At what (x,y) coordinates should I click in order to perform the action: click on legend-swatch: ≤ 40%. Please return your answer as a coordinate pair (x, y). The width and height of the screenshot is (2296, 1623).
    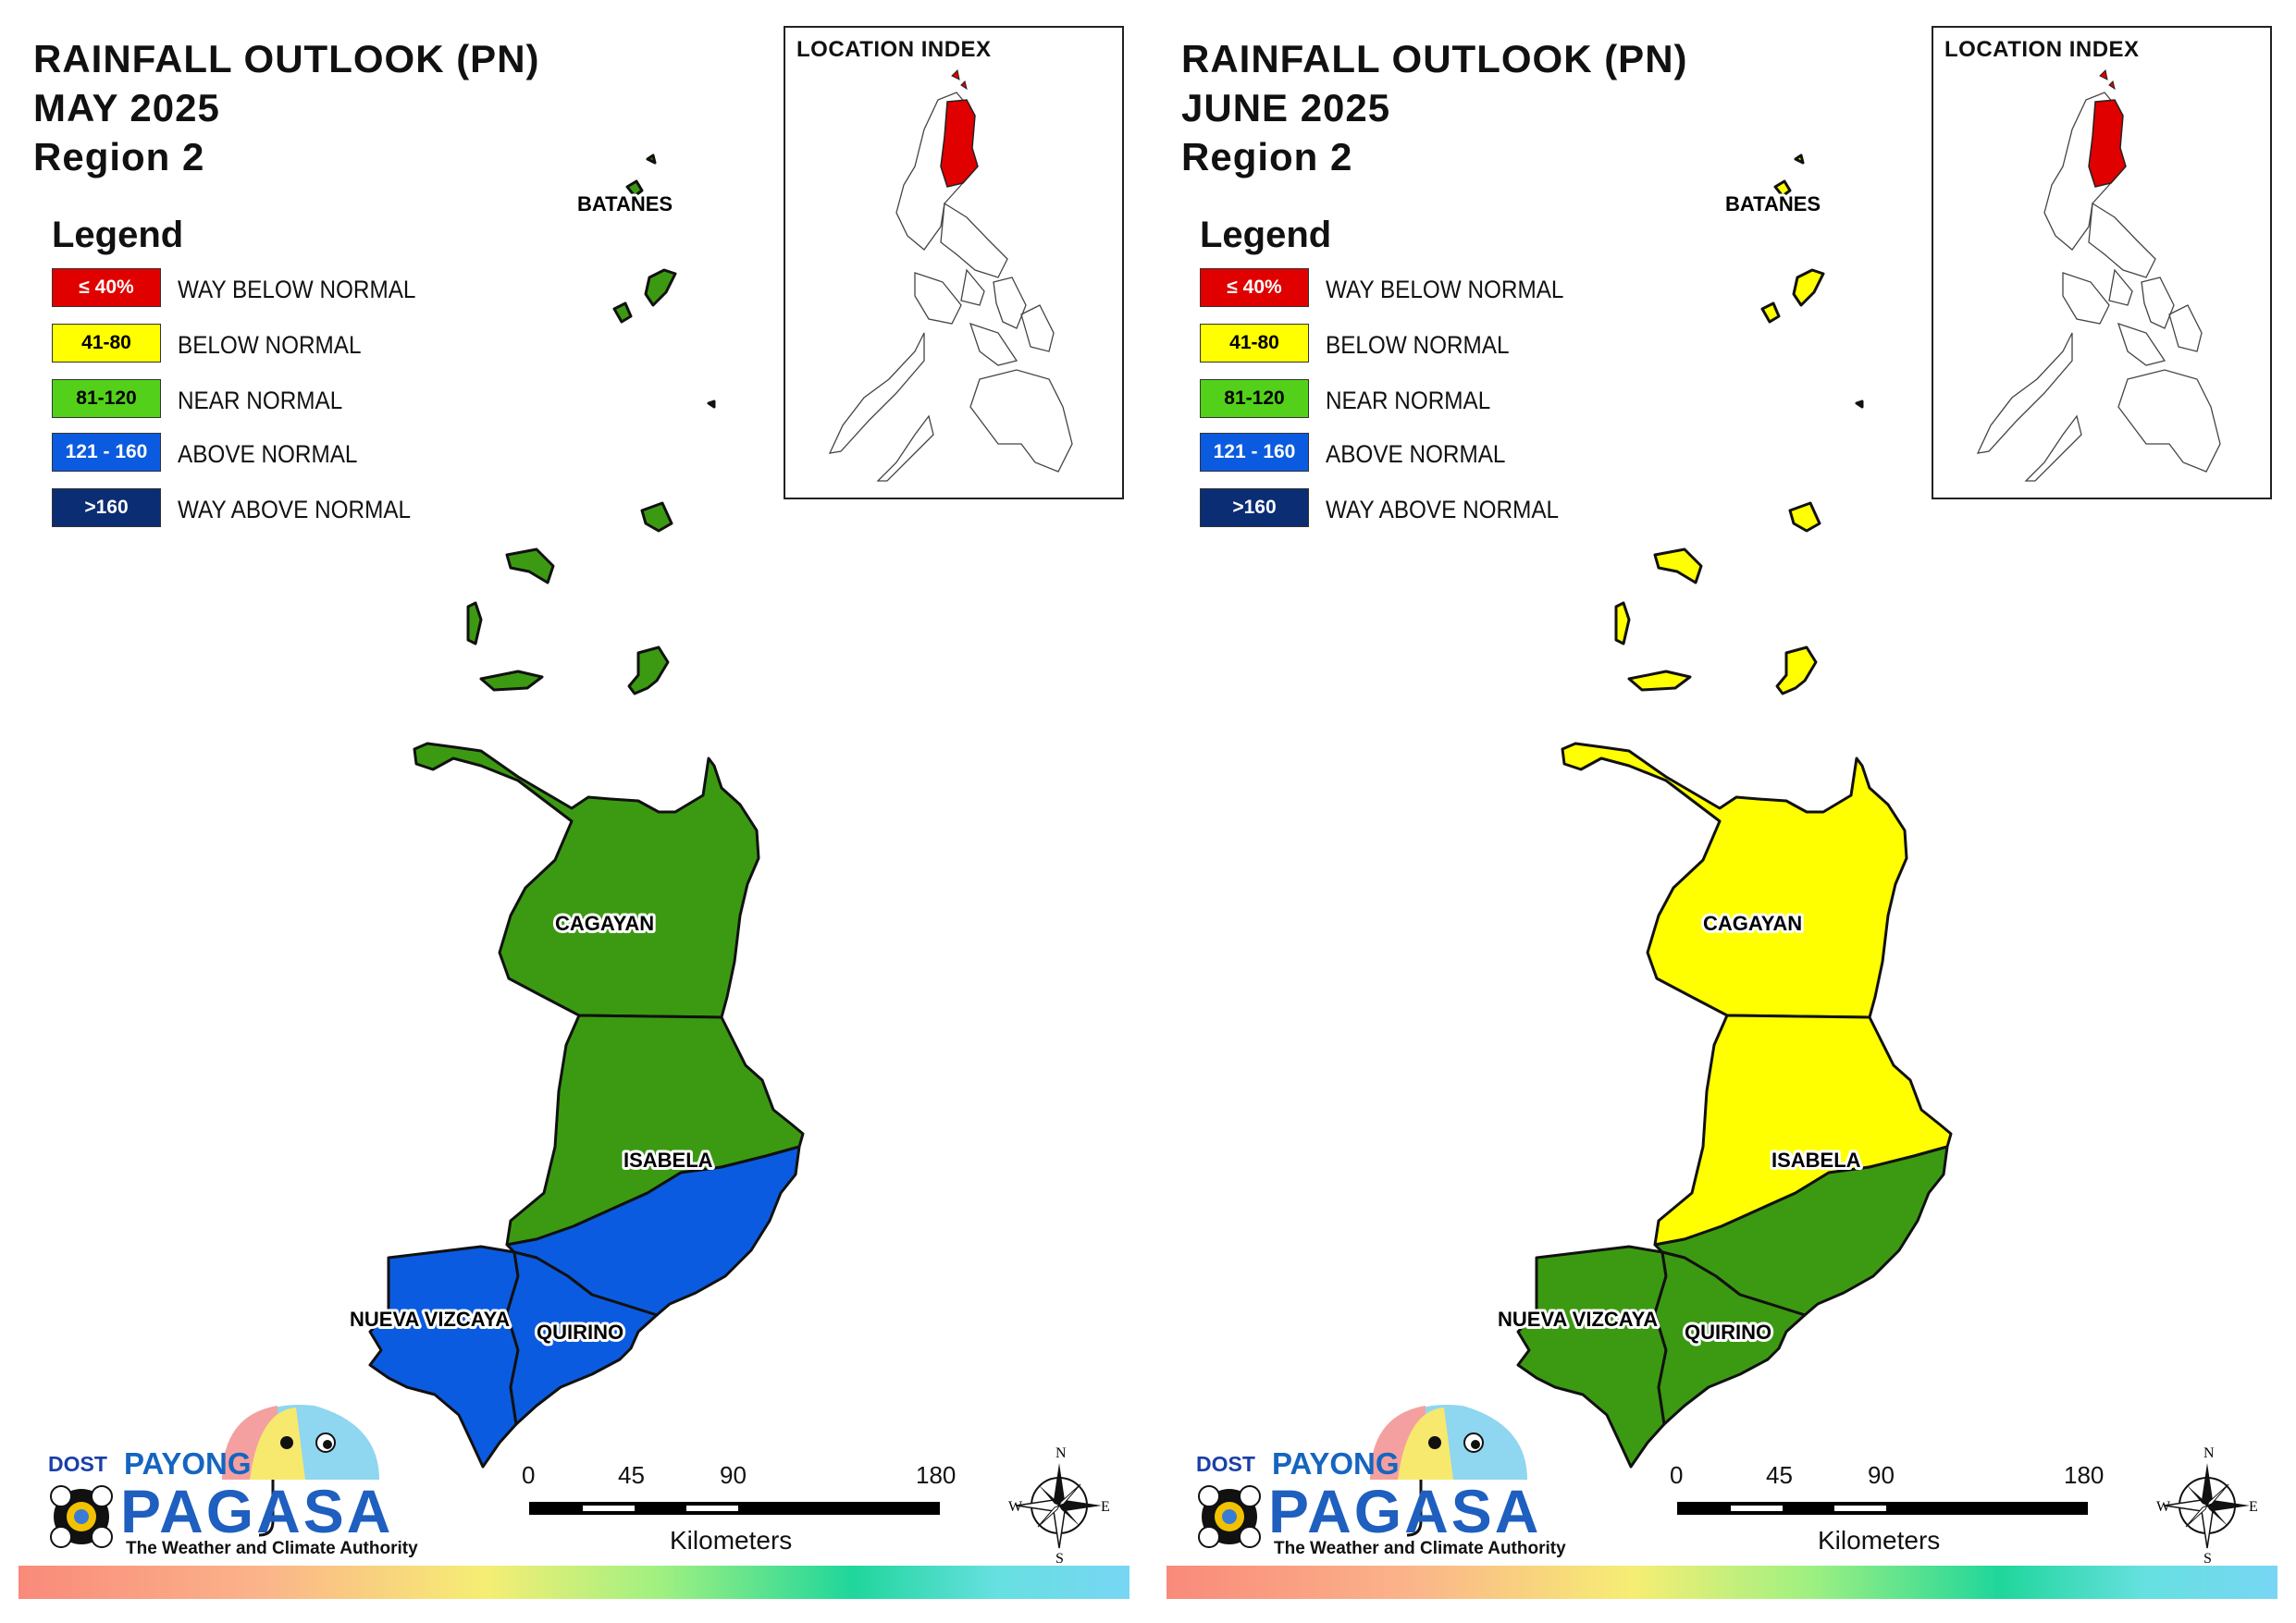
    Looking at the image, I should click on (1254, 287).